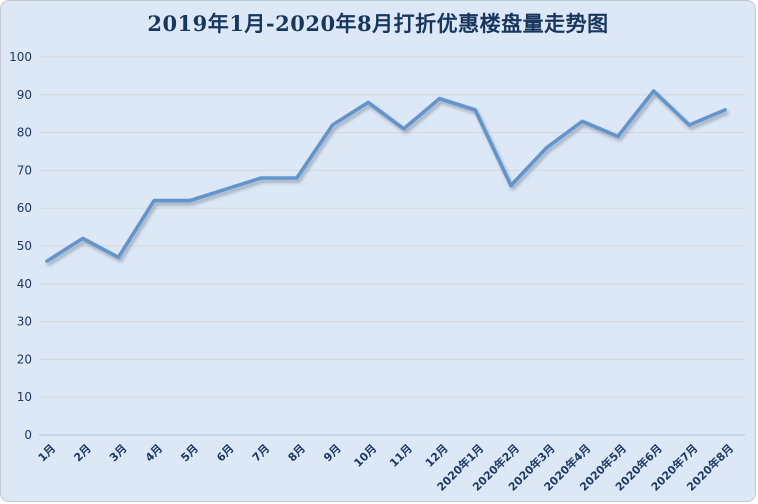 The height and width of the screenshot is (504, 758). Describe the element at coordinates (401, 456) in the screenshot. I see `x-tick-label: 11月` at that location.